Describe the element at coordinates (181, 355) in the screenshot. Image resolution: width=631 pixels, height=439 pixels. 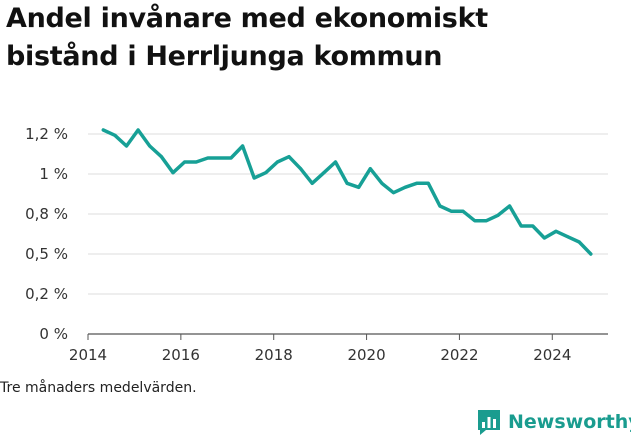
I see `x-tick-label: 2016` at that location.